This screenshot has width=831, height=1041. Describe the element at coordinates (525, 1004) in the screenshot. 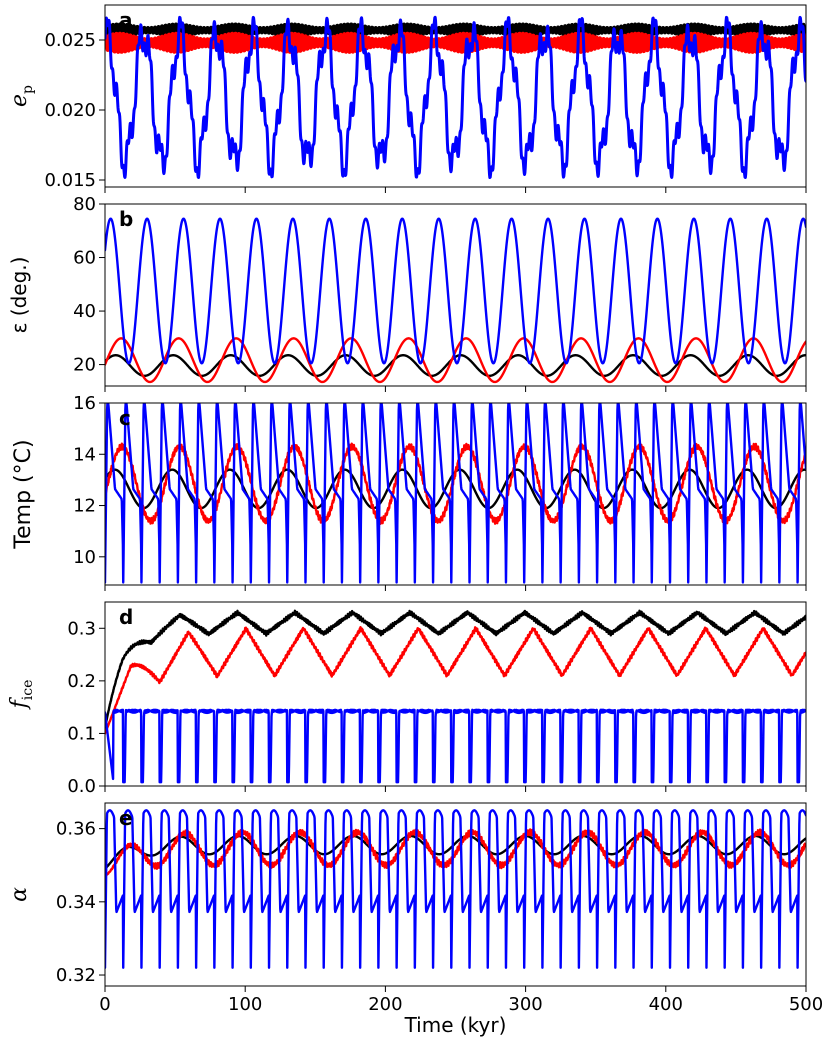

I see `x-tick-label: 300` at that location.